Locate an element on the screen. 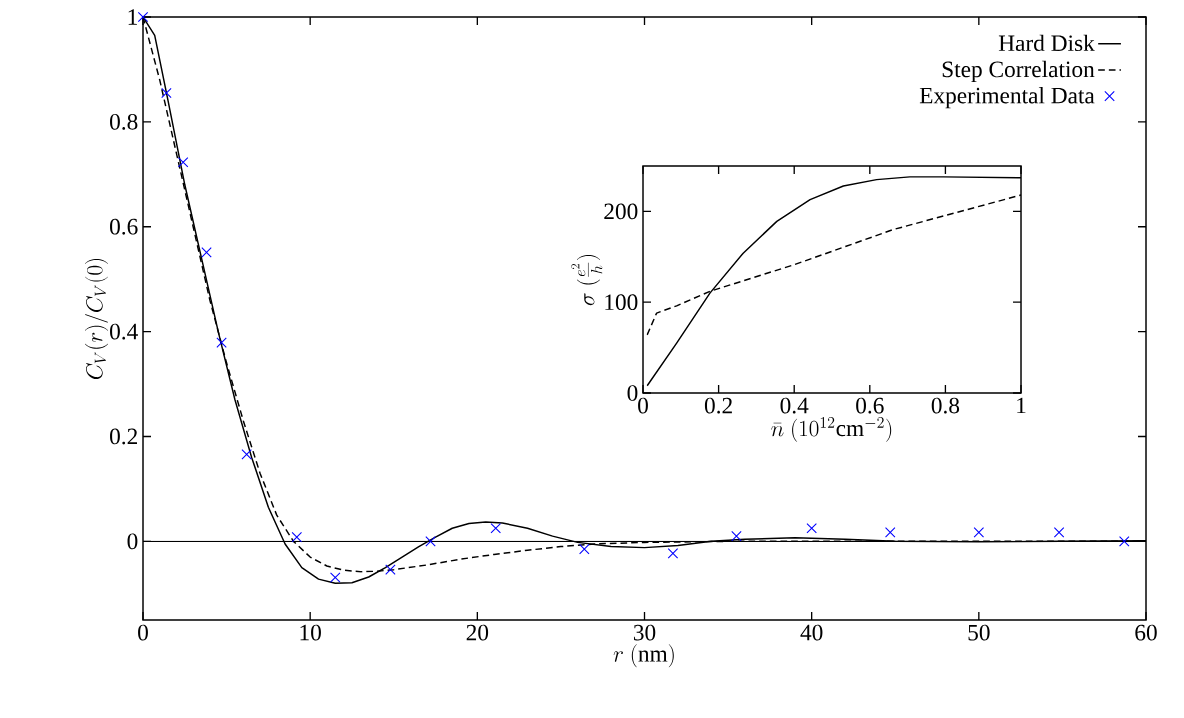 The width and height of the screenshot is (1184, 718). y-tick-label: 0.8 is located at coordinates (124, 121).